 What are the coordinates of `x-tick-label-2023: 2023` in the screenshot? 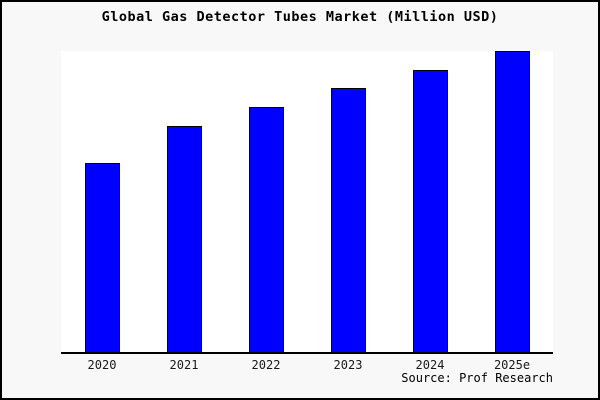 It's located at (348, 365).